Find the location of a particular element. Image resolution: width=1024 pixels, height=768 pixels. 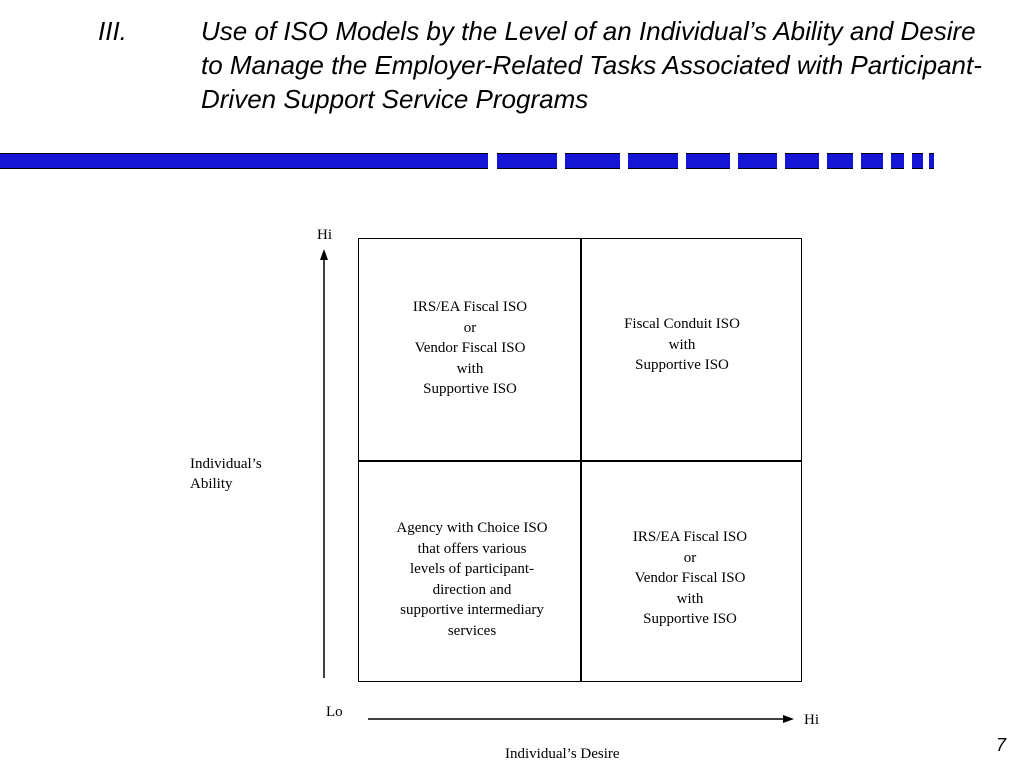

y-axis-high-label: Hi is located at coordinates (324, 235).